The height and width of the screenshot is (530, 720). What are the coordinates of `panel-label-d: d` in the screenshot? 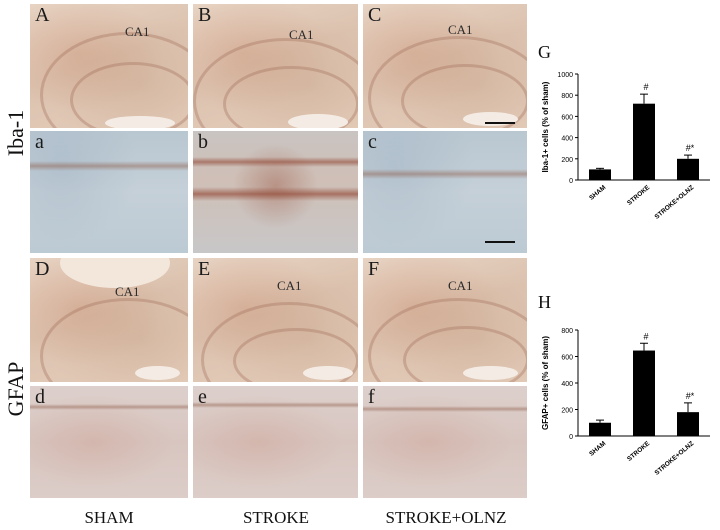 It's located at (40, 397).